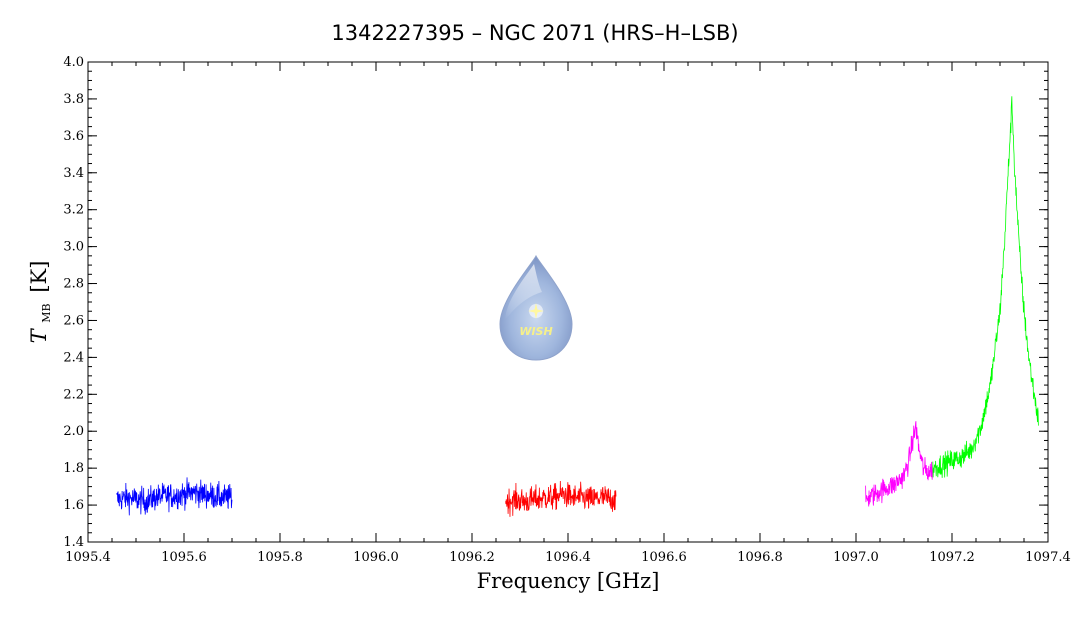 This screenshot has width=1072, height=618. Describe the element at coordinates (73, 394) in the screenshot. I see `y-tick-label: 2.2` at that location.